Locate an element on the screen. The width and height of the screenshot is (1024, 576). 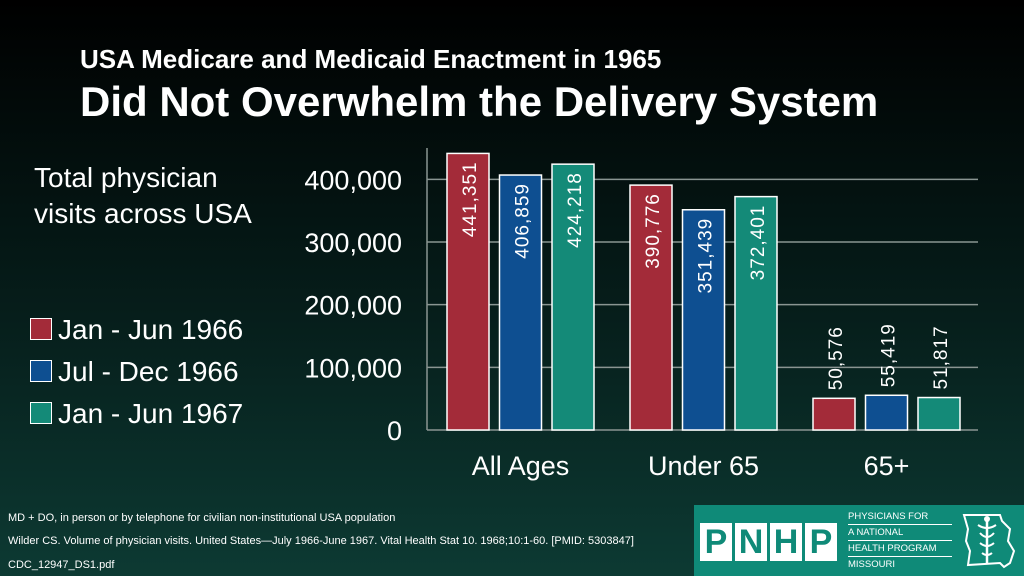
logo-text-line-3: HEALTH PROGRAM is located at coordinates (900, 549).